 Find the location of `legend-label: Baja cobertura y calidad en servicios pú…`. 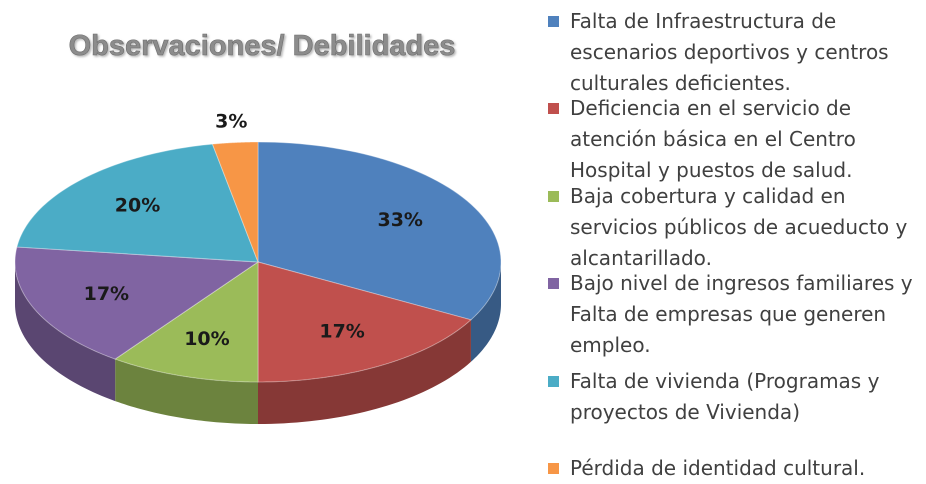

legend-label: Baja cobertura y calidad en servicios pú… is located at coordinates (739, 227).